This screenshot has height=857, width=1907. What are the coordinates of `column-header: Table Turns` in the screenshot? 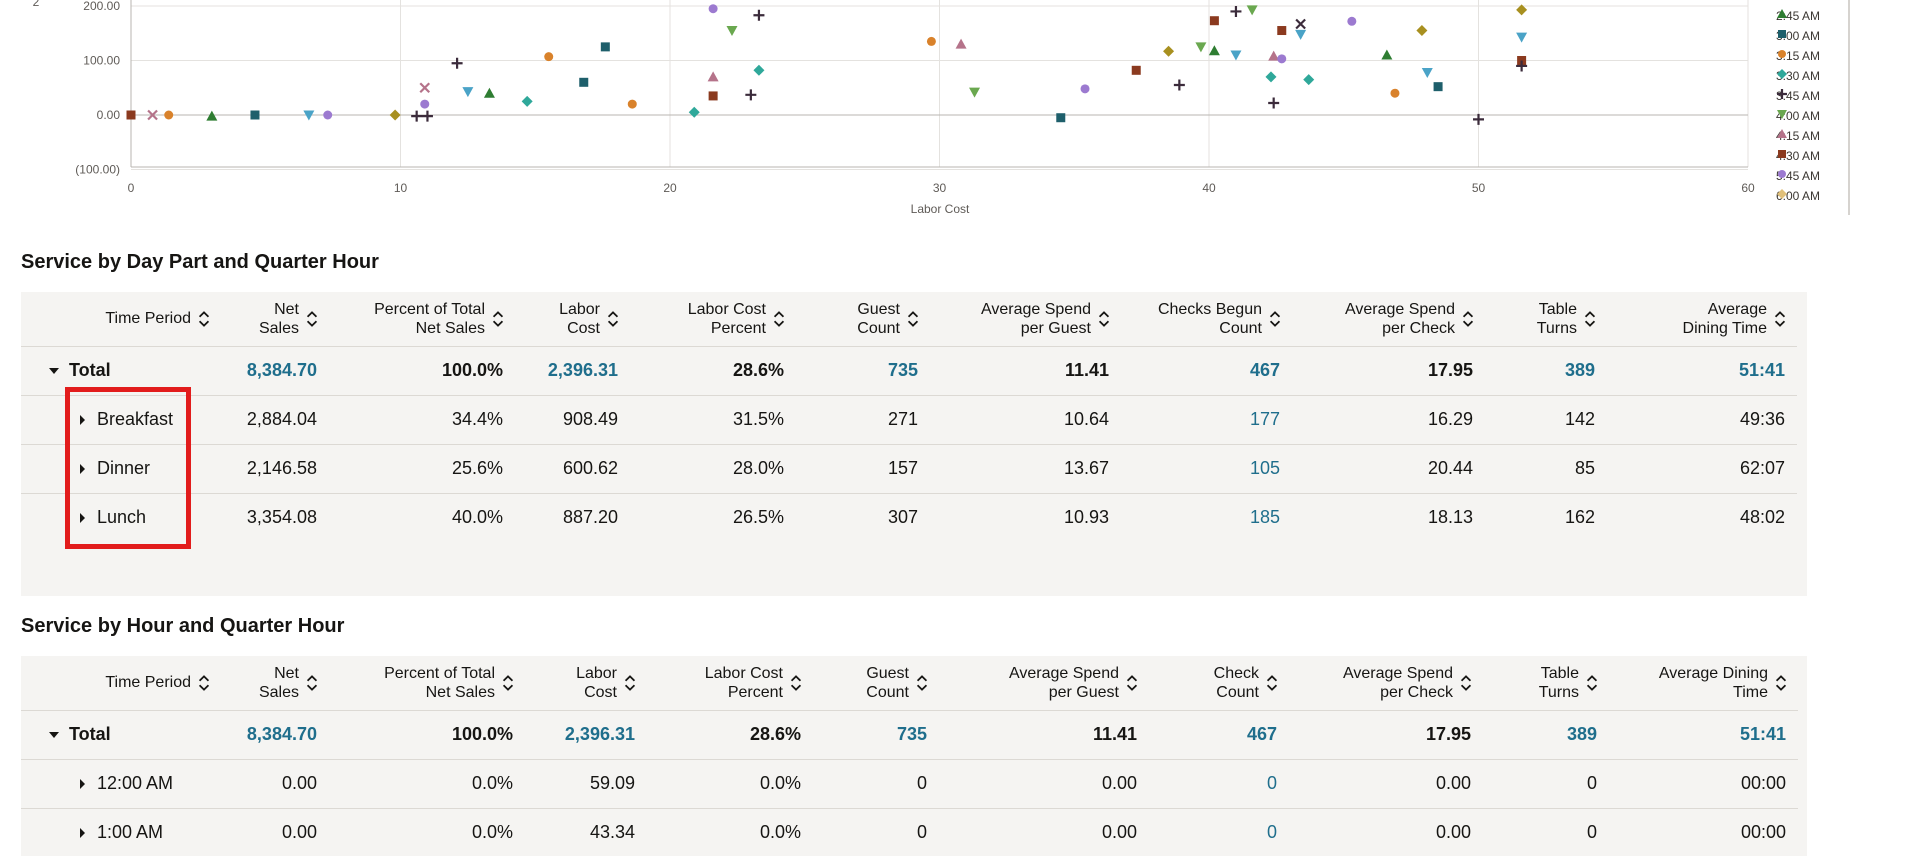 It's located at (1546, 319).